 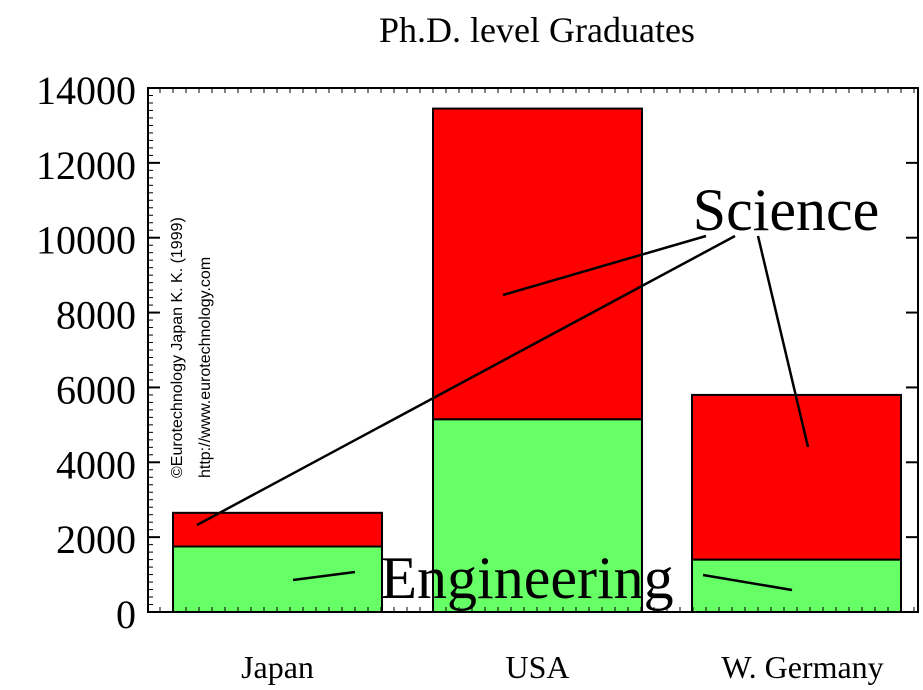 I want to click on watermark-copyright: ©Eurotechnology Japan K. K. (1999), so click(x=177, y=347).